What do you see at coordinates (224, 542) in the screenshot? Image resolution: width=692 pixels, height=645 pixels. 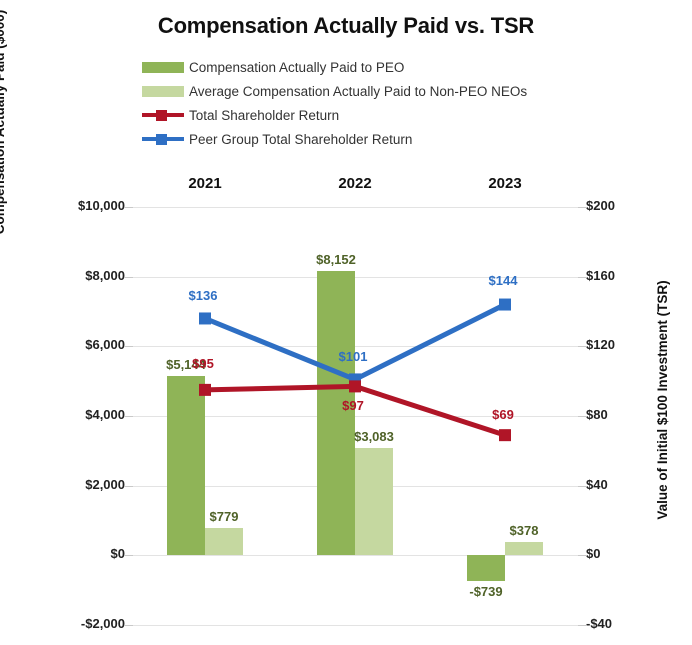 I see `bar-non-peo-2021` at bounding box center [224, 542].